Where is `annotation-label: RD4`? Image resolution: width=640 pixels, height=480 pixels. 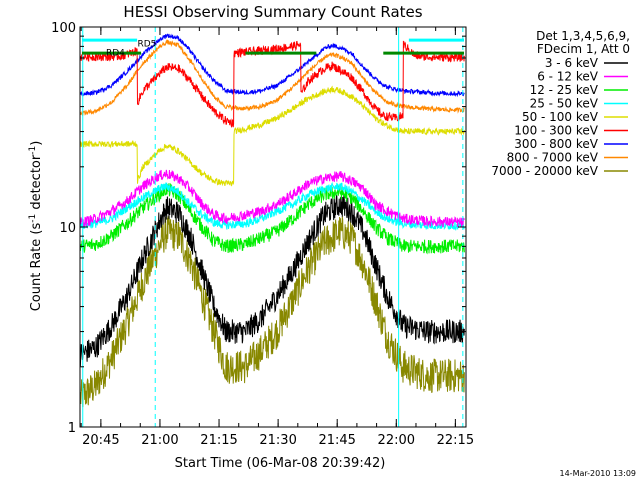 annotation-label: RD4 is located at coordinates (115, 54).